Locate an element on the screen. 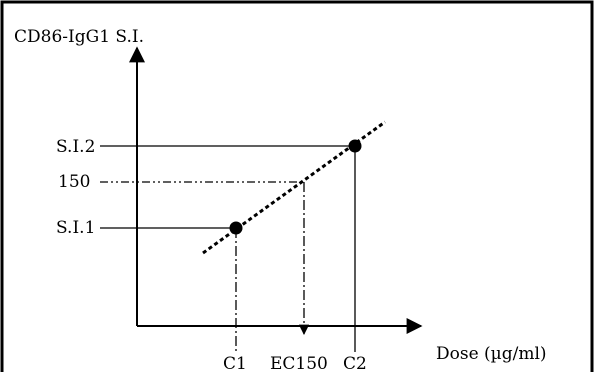  x-mark-ec150: EC150 is located at coordinates (299, 363).